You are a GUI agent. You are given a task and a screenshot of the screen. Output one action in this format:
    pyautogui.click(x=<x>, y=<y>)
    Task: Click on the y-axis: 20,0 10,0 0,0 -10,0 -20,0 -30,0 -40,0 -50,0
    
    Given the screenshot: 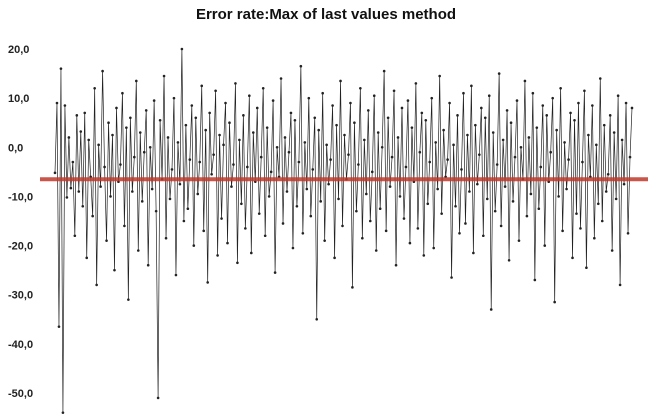 What is the action you would take?
    pyautogui.click(x=20, y=222)
    